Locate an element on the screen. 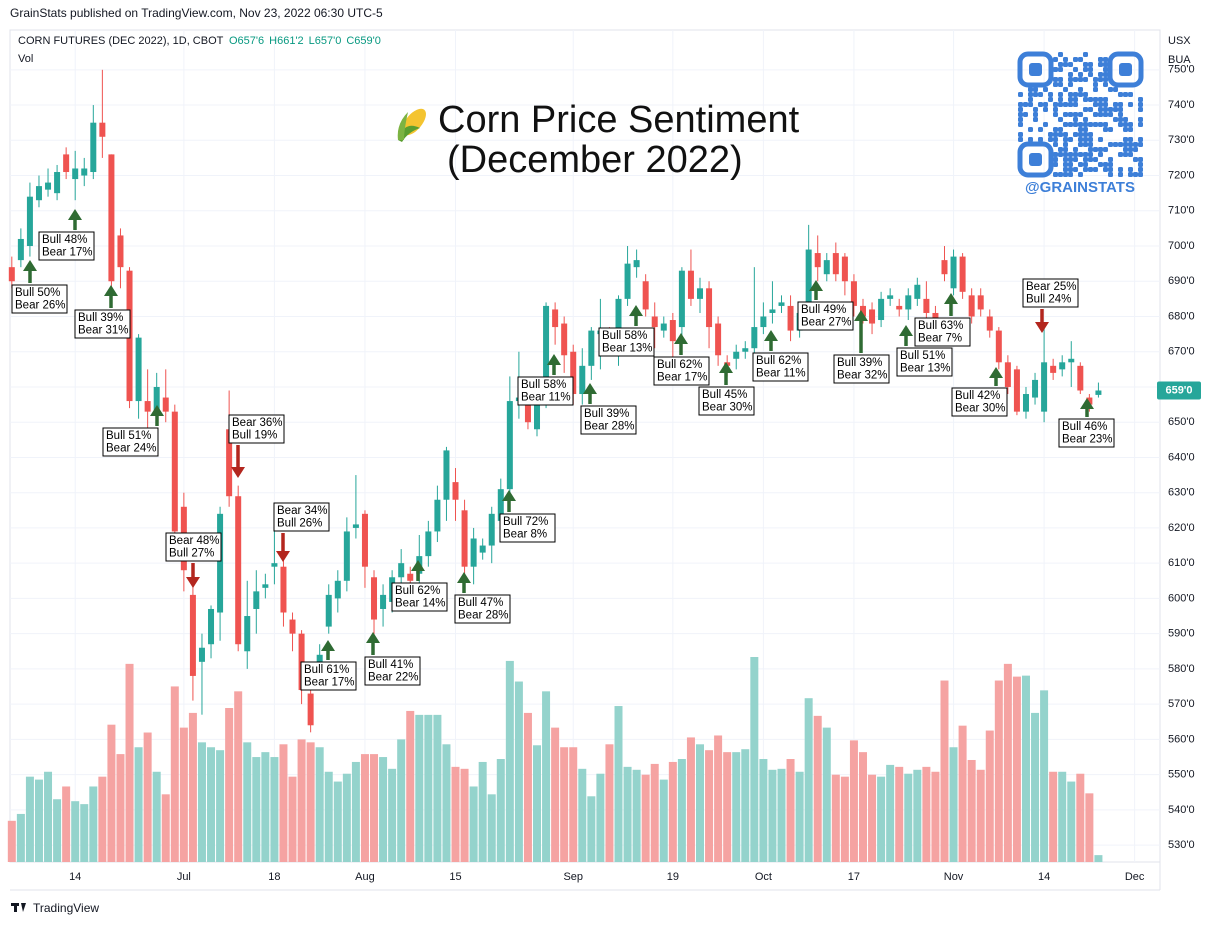 The image size is (1218, 926). chart-subtitle: (December 2022) is located at coordinates (595, 160).